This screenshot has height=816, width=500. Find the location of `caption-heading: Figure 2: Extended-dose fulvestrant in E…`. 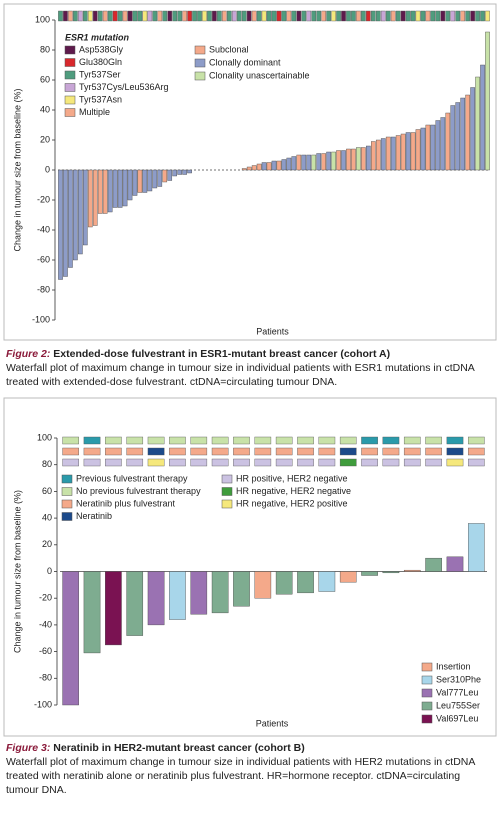

caption-heading: Figure 2: Extended-dose fulvestrant in E… is located at coordinates (250, 354).